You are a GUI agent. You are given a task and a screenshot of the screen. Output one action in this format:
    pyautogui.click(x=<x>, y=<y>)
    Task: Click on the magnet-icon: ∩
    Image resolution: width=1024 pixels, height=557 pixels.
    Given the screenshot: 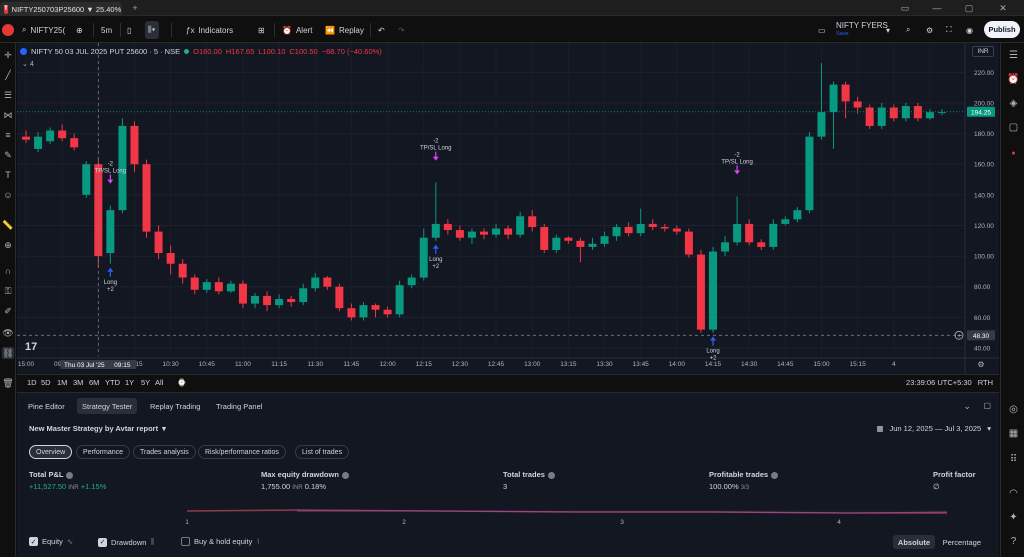 What is the action you would take?
    pyautogui.click(x=8, y=271)
    